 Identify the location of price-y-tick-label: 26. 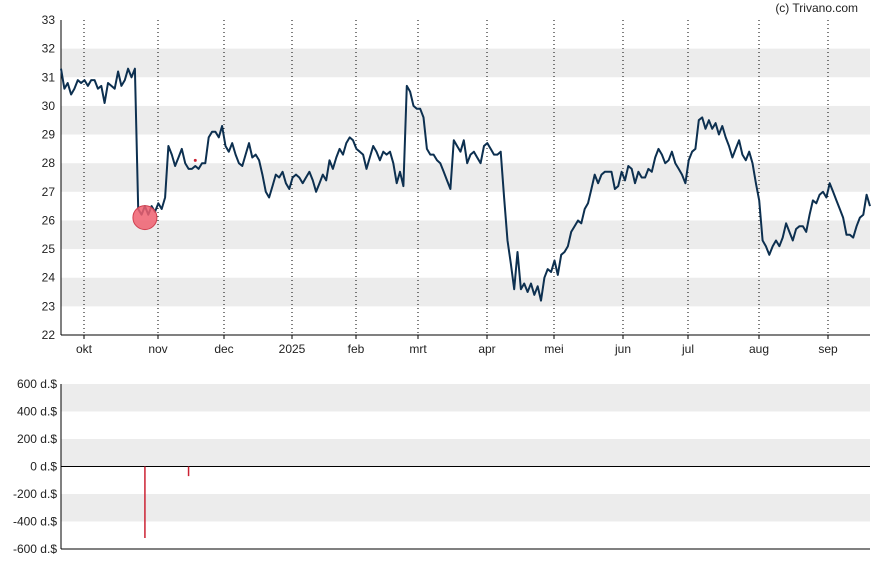
(49, 220).